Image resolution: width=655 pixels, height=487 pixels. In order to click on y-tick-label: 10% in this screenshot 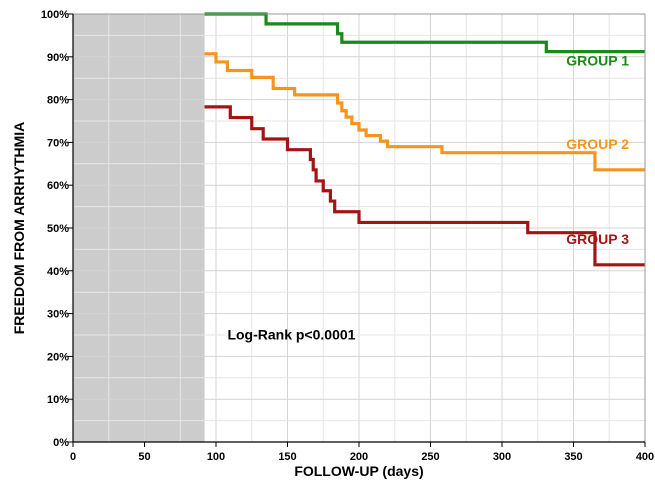, I will do `click(58, 400)`.